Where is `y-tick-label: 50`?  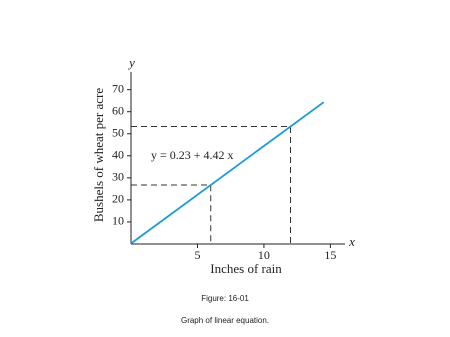 y-tick-label: 50 is located at coordinates (118, 132).